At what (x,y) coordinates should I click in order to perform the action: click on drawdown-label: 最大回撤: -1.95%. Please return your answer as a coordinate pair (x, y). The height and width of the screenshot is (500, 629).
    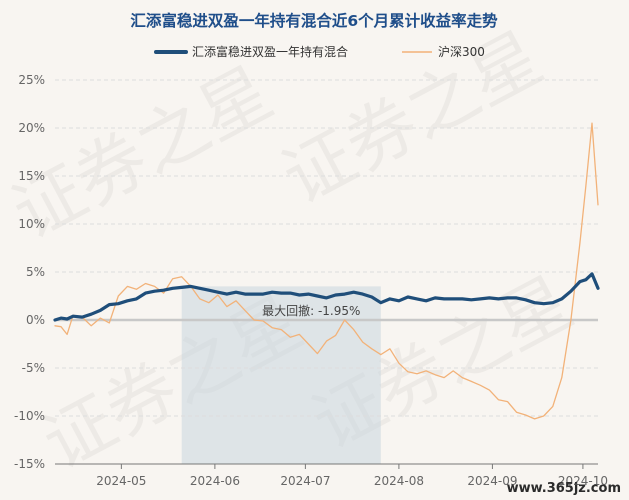
    Looking at the image, I should click on (311, 310).